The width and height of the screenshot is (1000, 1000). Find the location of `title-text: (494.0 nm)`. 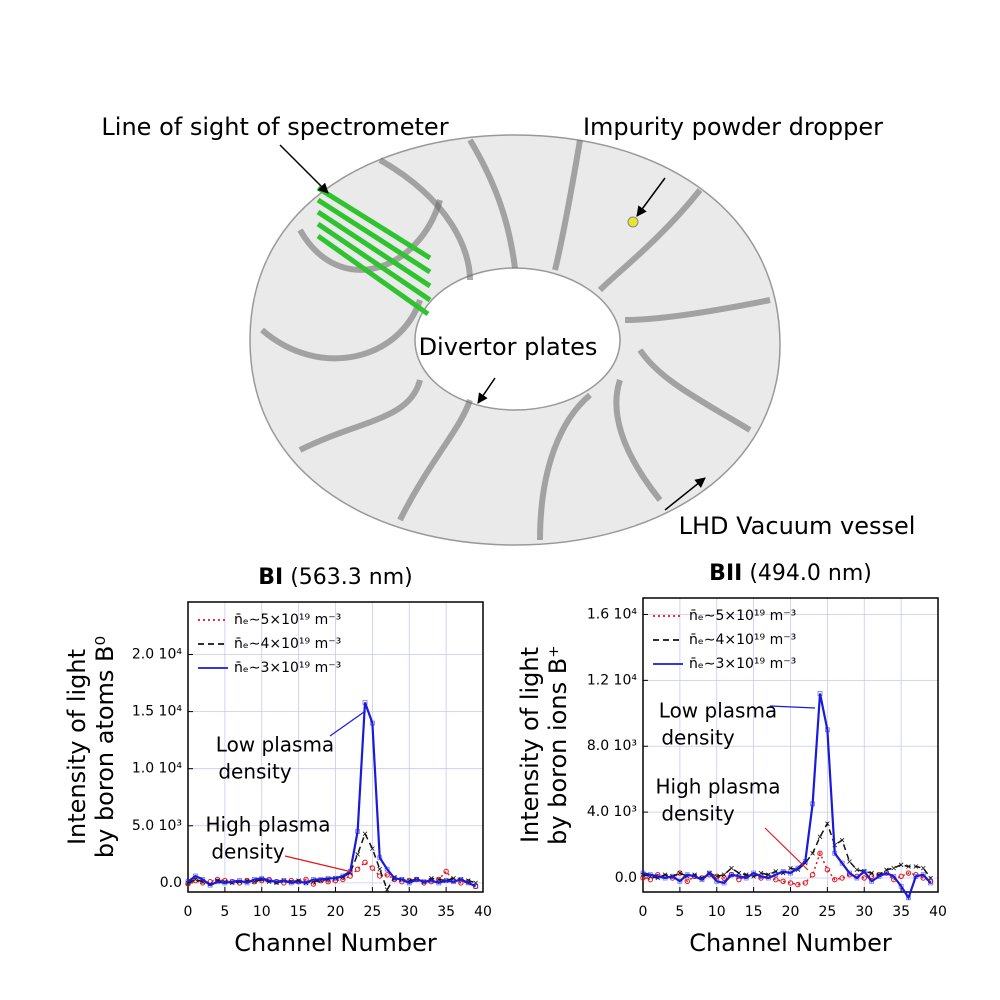

title-text: (494.0 nm) is located at coordinates (810, 573).